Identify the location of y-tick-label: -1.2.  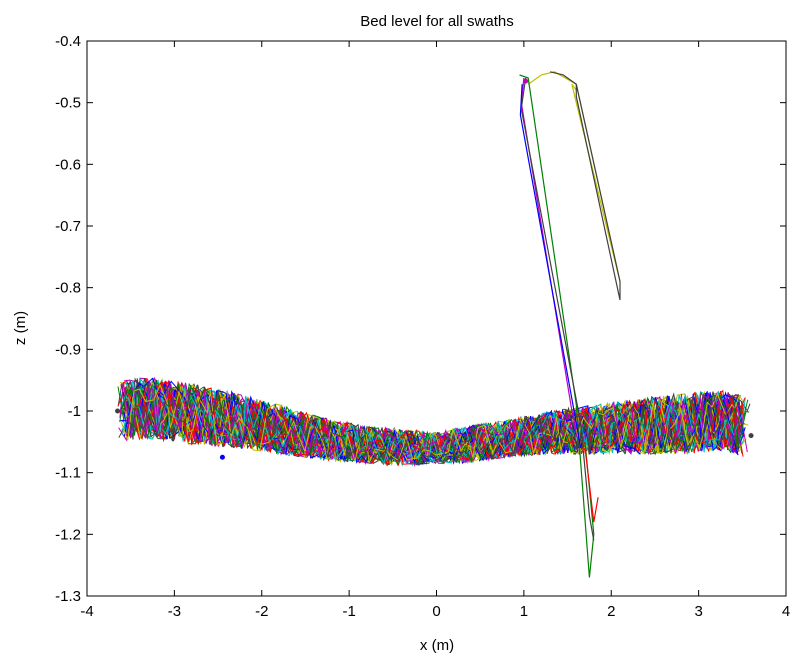
(68, 534).